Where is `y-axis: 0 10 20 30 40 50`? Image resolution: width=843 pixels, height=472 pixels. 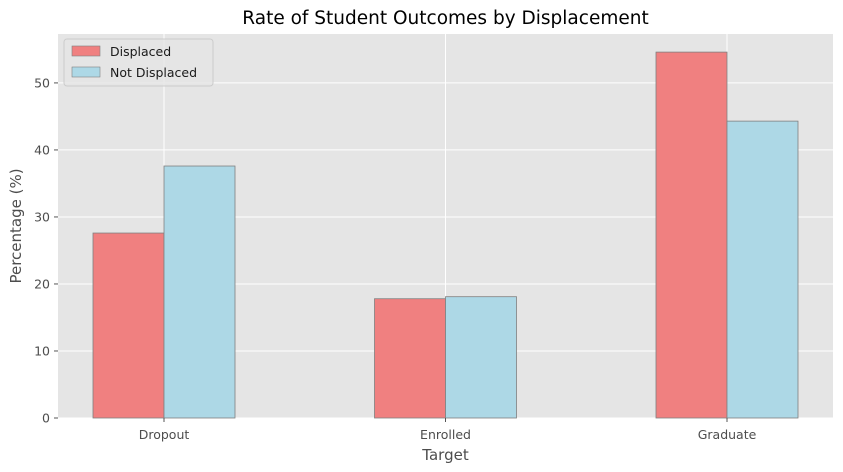
y-axis: 0 10 20 30 40 50 is located at coordinates (46, 250).